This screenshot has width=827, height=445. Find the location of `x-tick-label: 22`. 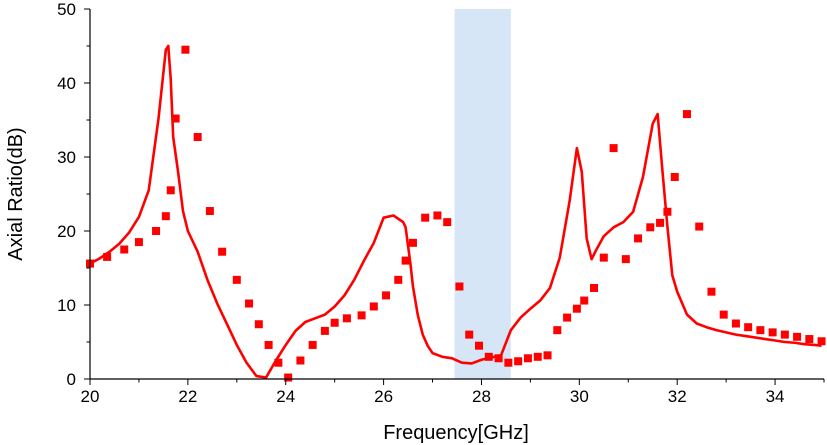

x-tick-label: 22 is located at coordinates (187, 396).